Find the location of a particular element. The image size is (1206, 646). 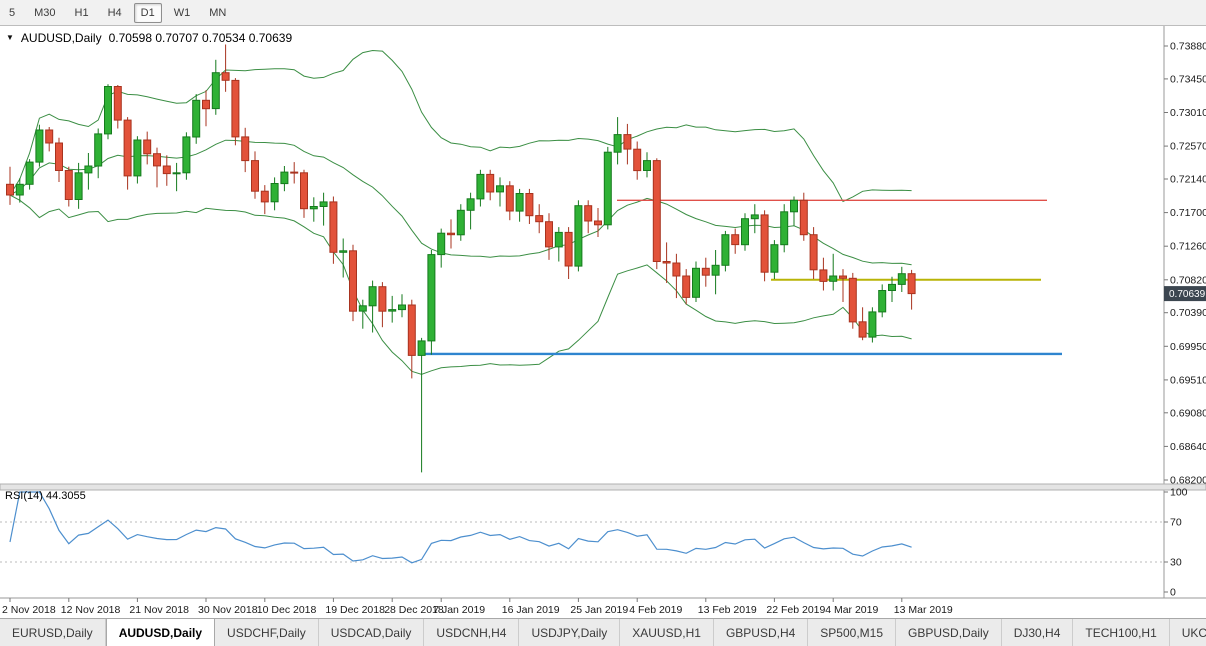

tab-ukc: UKC is located at coordinates (1187, 632).